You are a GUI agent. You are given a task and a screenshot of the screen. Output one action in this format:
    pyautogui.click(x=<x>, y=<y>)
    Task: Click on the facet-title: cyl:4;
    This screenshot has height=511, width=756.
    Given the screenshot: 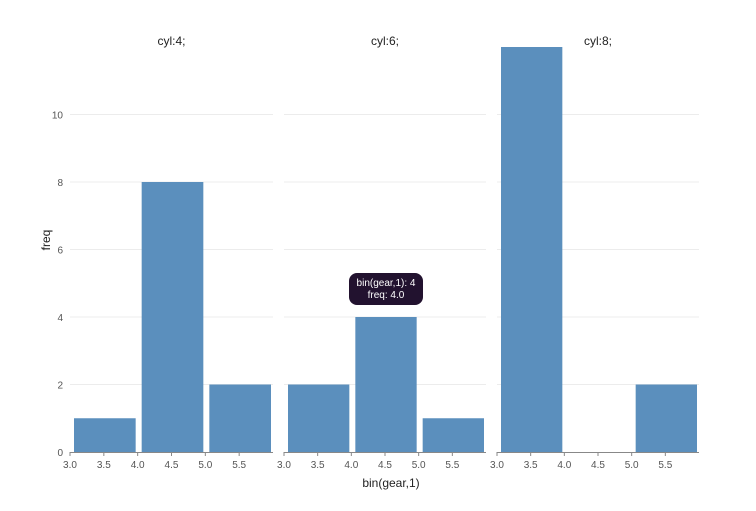 What is the action you would take?
    pyautogui.click(x=171, y=41)
    